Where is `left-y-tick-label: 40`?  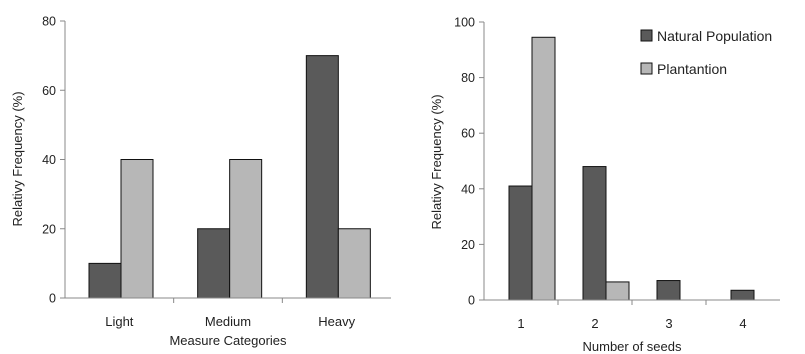
left-y-tick-label: 40 is located at coordinates (49, 160).